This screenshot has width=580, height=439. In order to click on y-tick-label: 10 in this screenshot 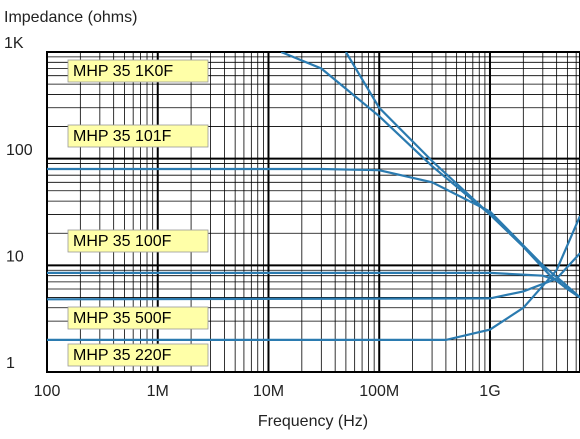, I will do `click(15, 257)`.